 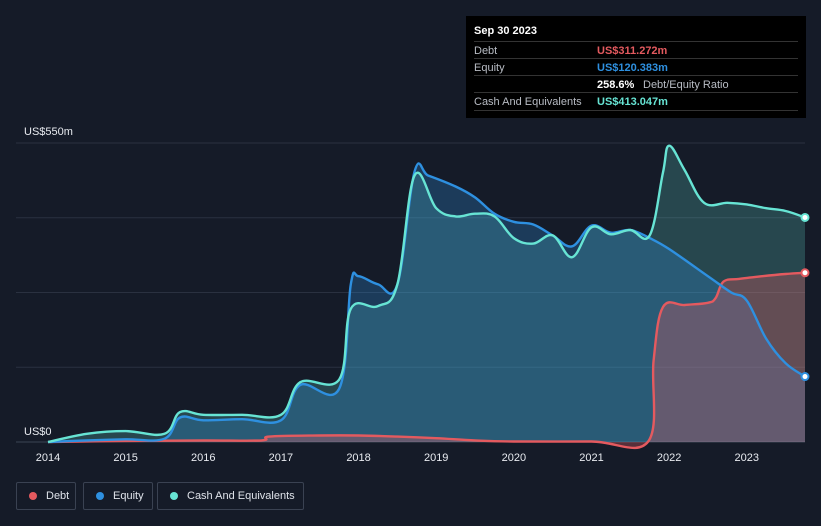 What do you see at coordinates (48, 132) in the screenshot?
I see `y-axis-top-label: US$550m` at bounding box center [48, 132].